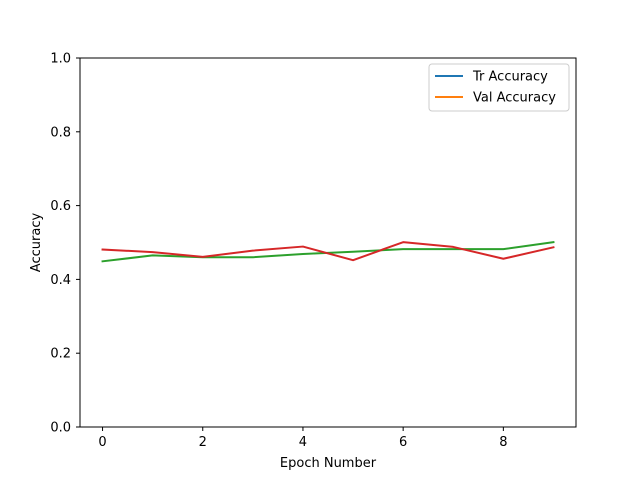  I want to click on x-axis-label: Epoch Number, so click(328, 463).